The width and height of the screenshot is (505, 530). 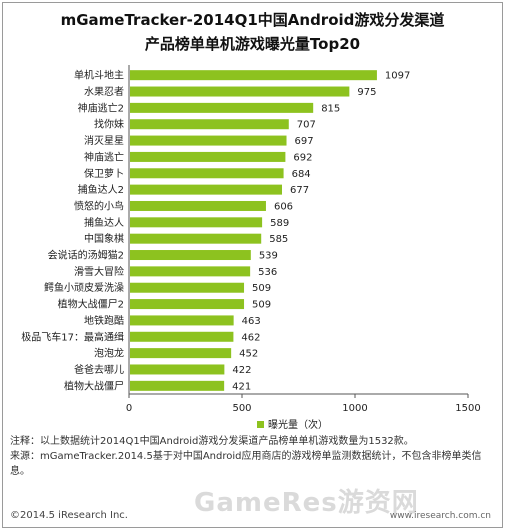 What do you see at coordinates (104, 238) in the screenshot?
I see `category-label: 中国象棋` at bounding box center [104, 238].